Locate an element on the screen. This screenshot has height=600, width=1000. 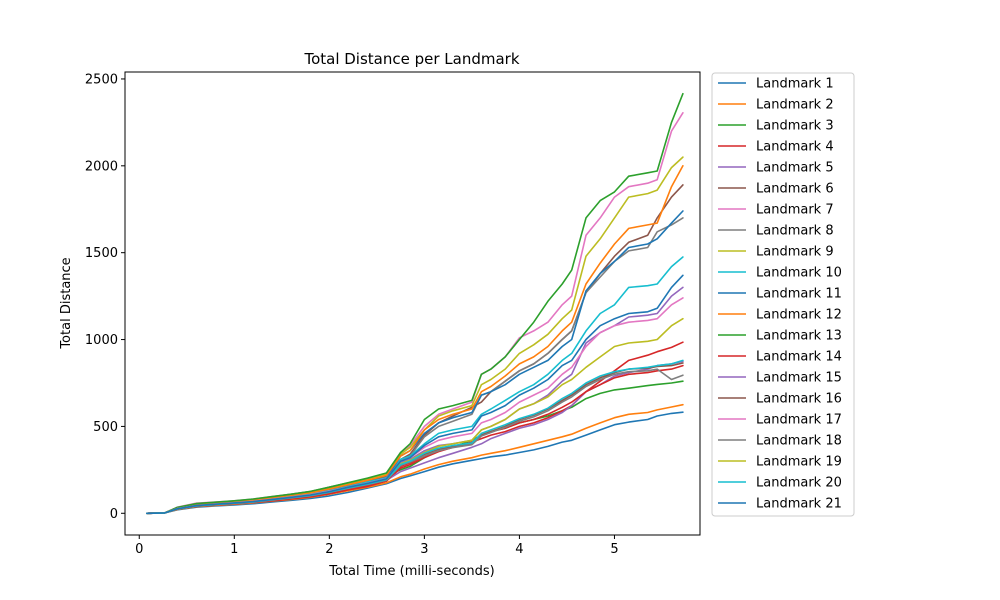
legend-label: Landmark 20 is located at coordinates (799, 483).